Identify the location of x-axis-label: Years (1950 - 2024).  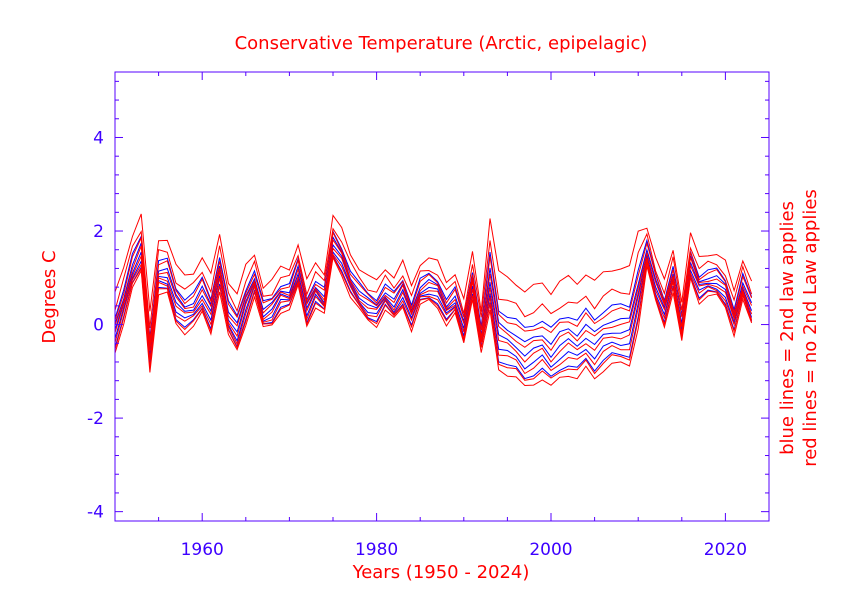
(441, 572).